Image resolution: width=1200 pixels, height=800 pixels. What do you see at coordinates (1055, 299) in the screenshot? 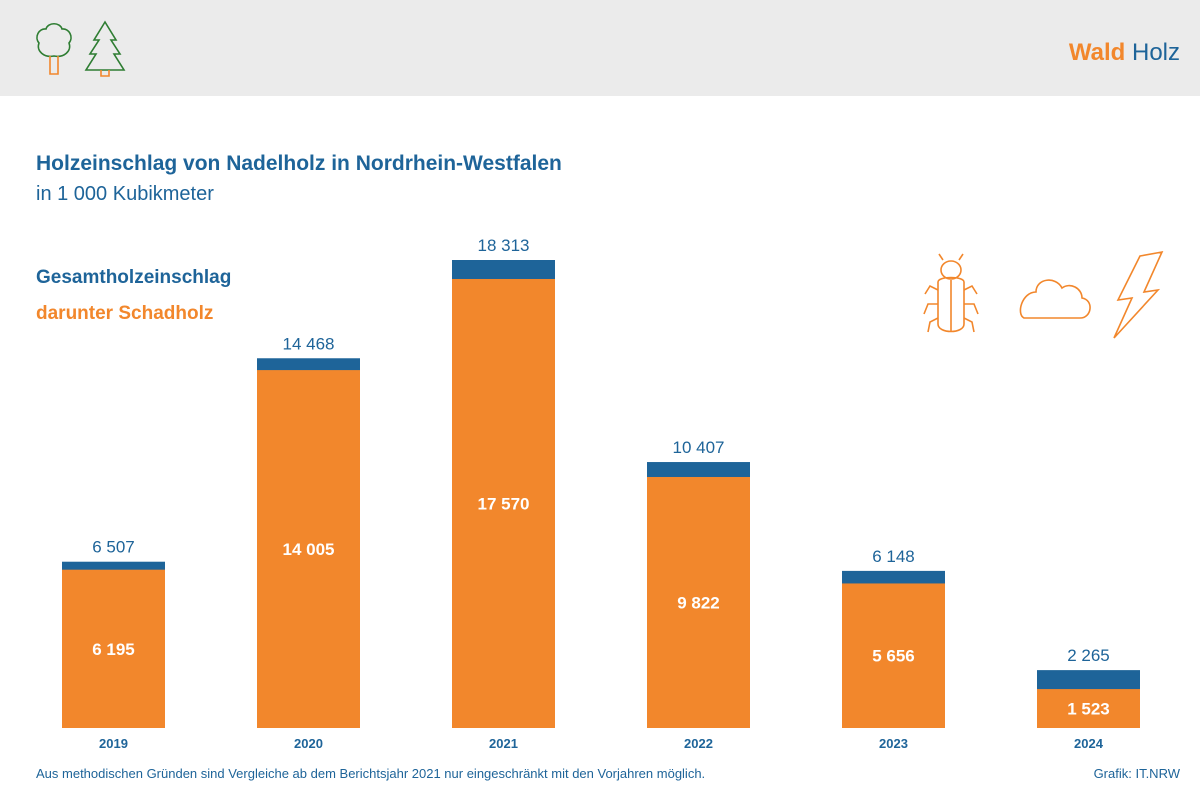
I see `cloud-icon` at bounding box center [1055, 299].